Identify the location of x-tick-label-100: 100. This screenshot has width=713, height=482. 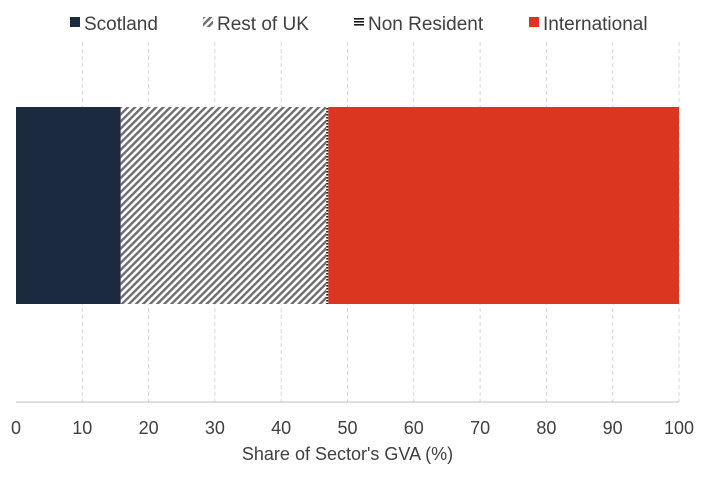
(679, 428).